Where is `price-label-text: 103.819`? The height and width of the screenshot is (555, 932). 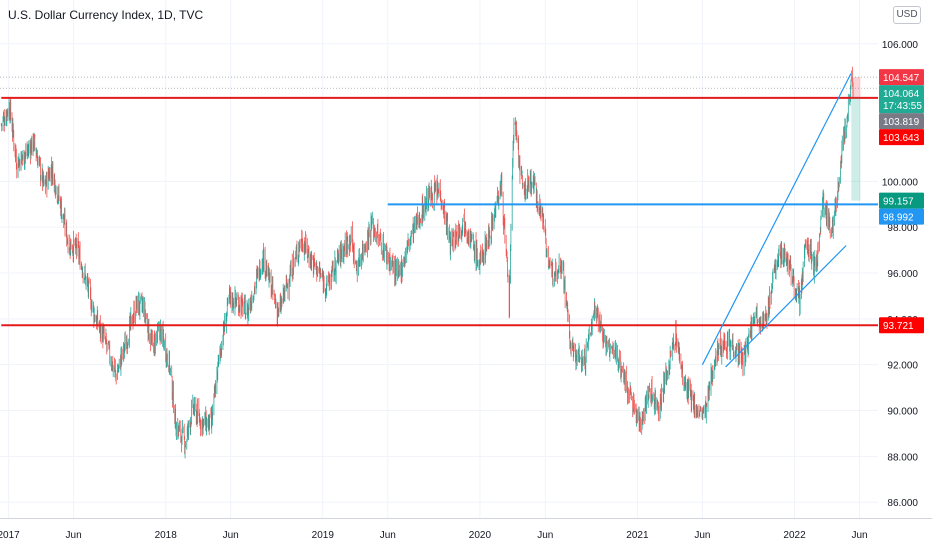 price-label-text: 103.819 is located at coordinates (901, 122).